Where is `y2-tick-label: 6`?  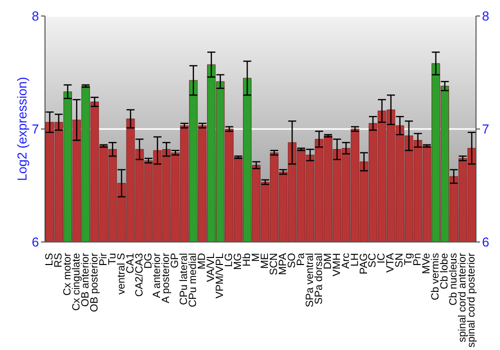
y2-tick-label: 6 is located at coordinates (486, 242).